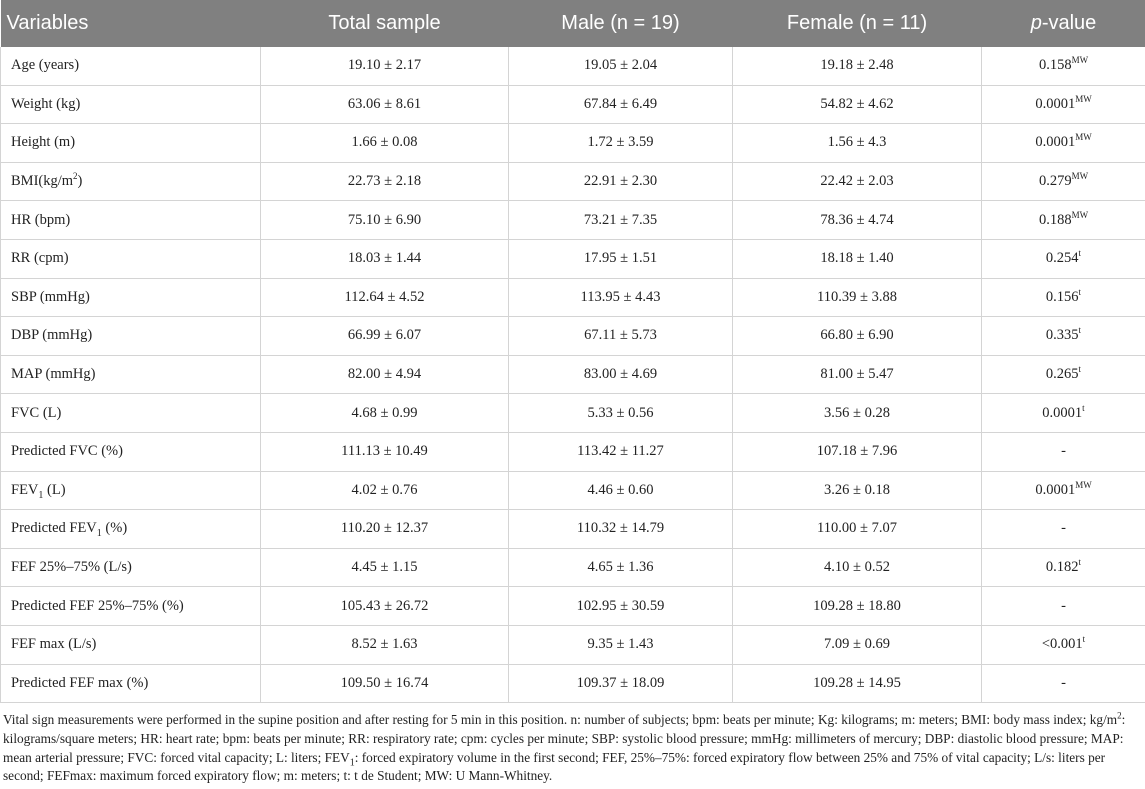 The width and height of the screenshot is (1145, 789). What do you see at coordinates (130, 66) in the screenshot?
I see `row-label: Age (years)` at bounding box center [130, 66].